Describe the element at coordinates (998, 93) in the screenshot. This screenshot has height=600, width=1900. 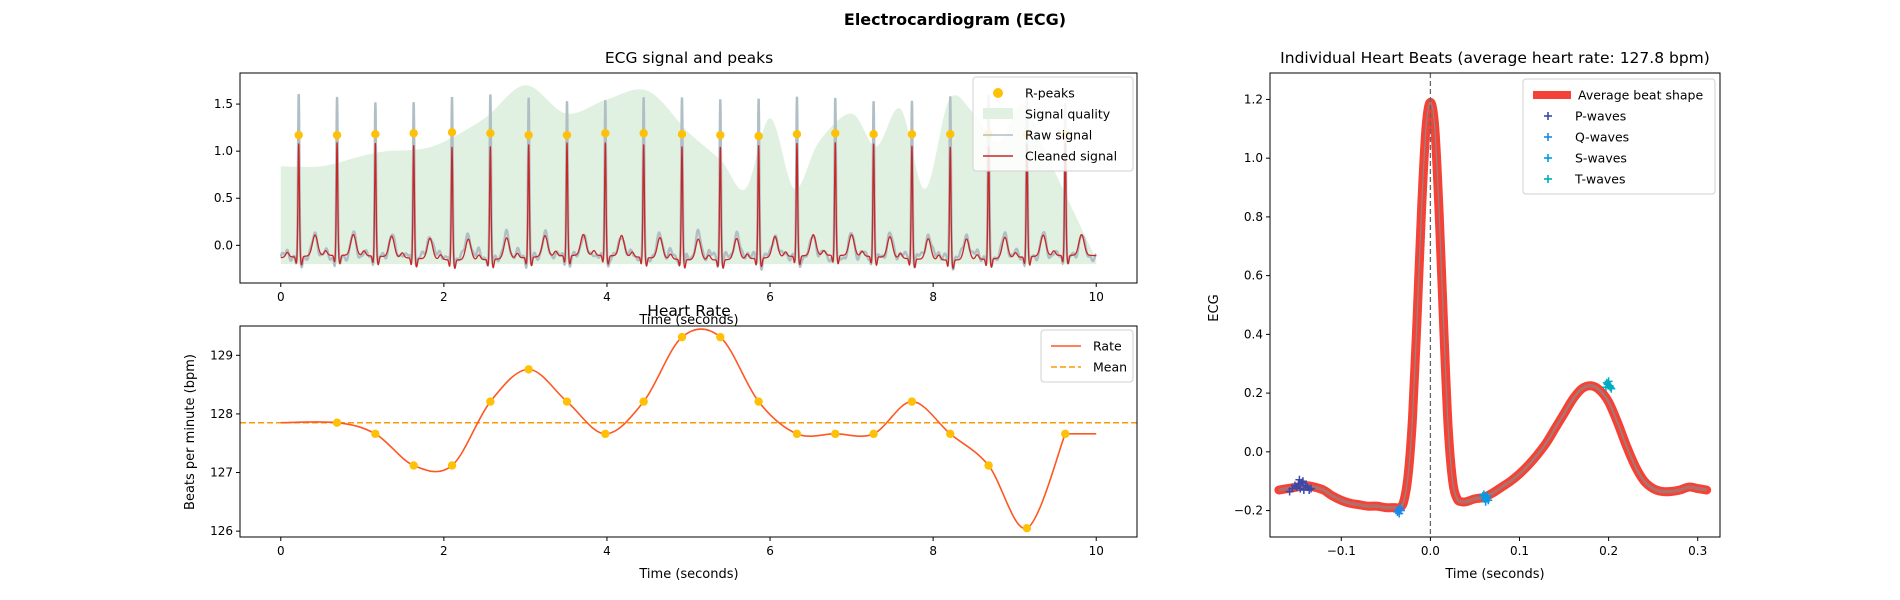
I see `legend-swatch-r-peaks` at that location.